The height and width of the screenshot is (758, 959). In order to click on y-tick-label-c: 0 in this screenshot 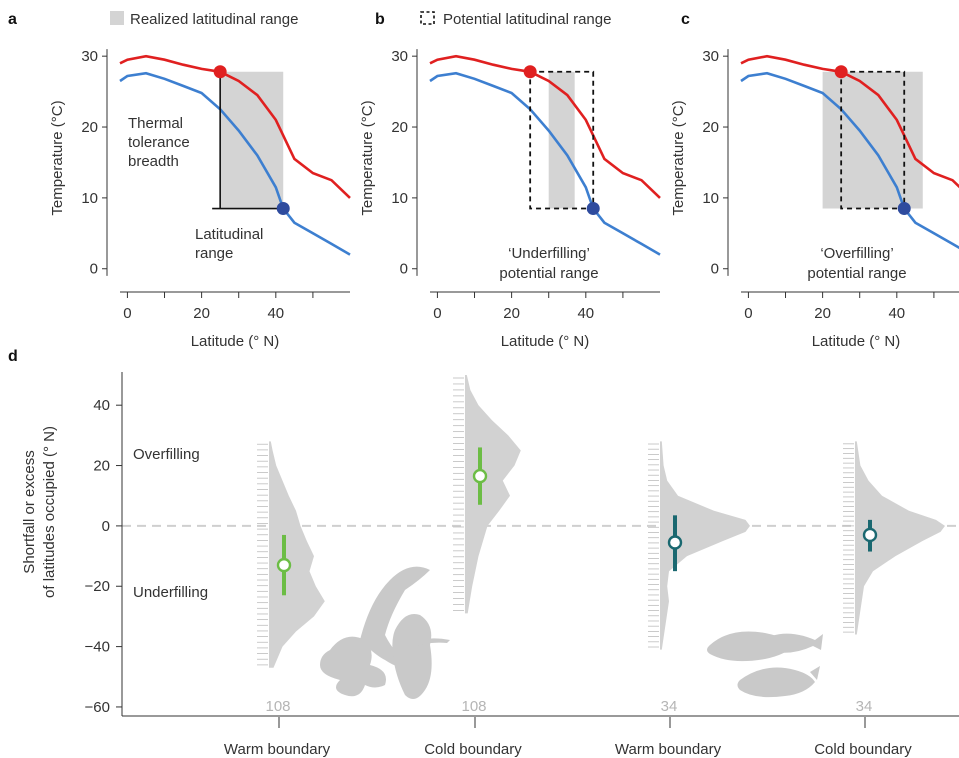, I will do `click(715, 269)`.